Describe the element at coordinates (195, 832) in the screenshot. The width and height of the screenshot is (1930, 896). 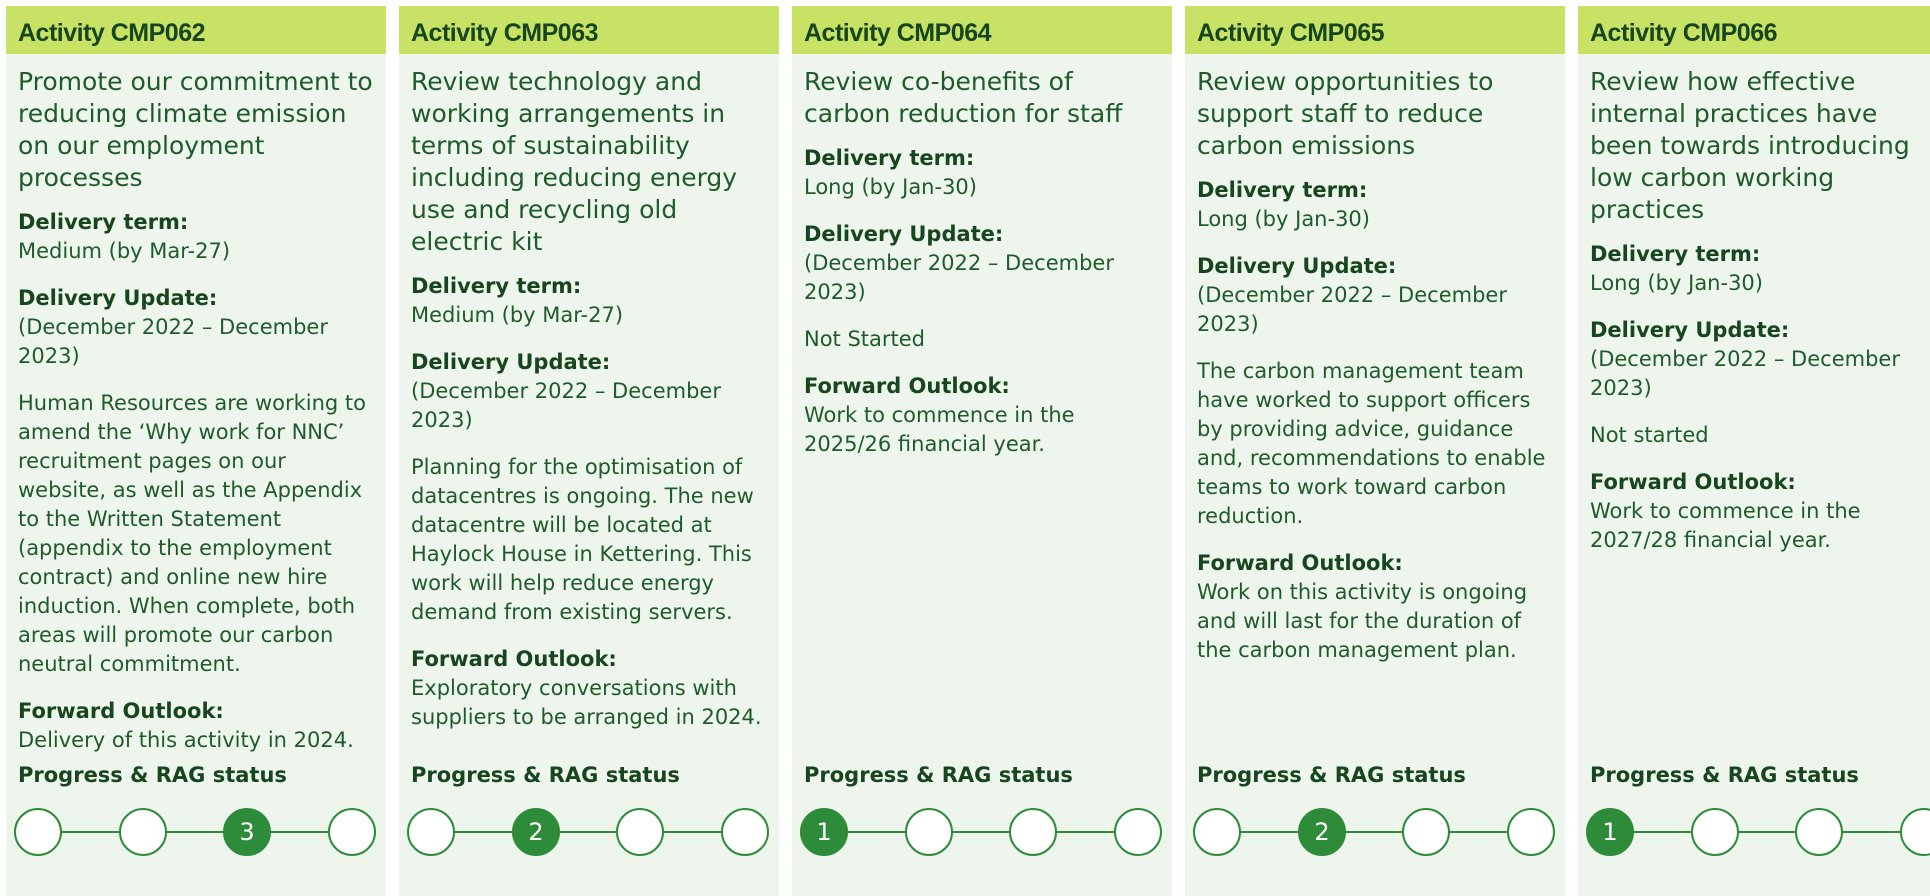
I see `progress-steps: 3` at that location.